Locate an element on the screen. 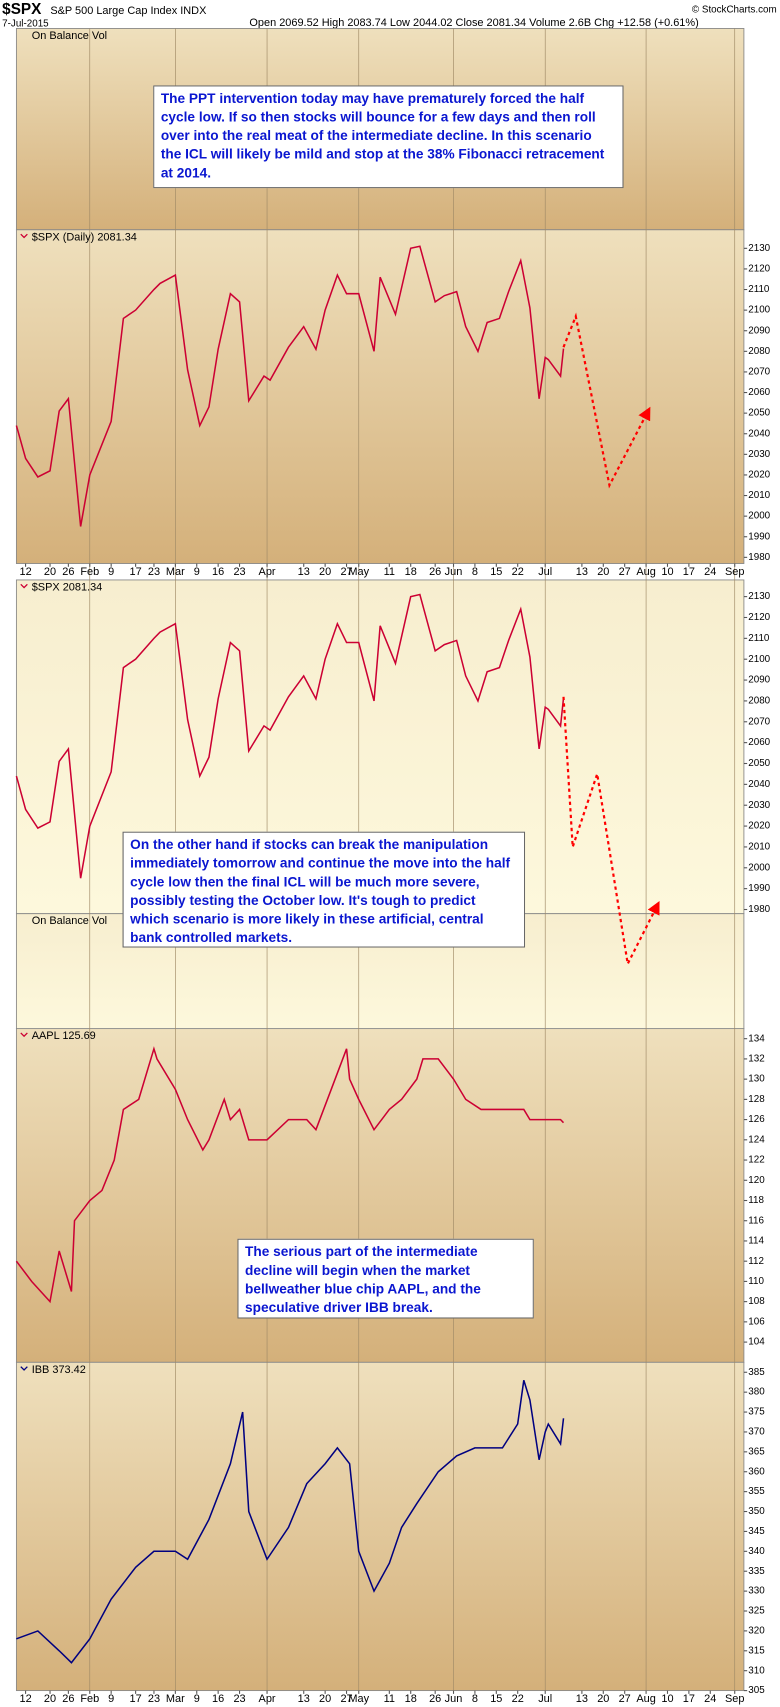 The width and height of the screenshot is (780, 1707). y-tick-label: 2050 is located at coordinates (759, 763).